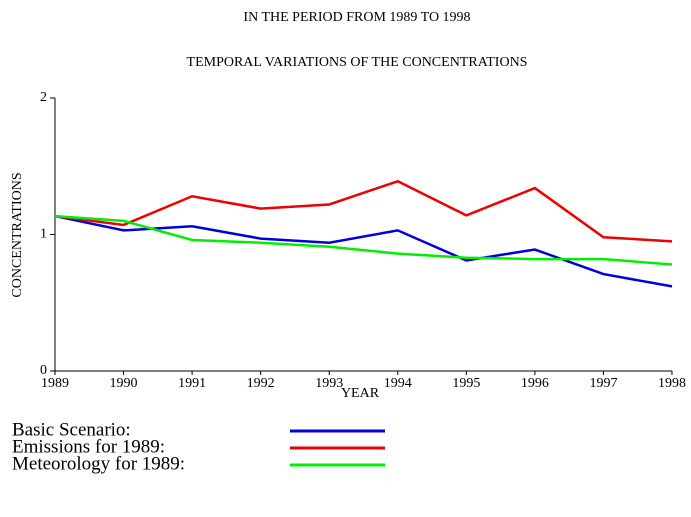 Image resolution: width=691 pixels, height=517 pixels. I want to click on chart-title: IN THE PERIOD FROM 1989 TO 1998, so click(356, 17).